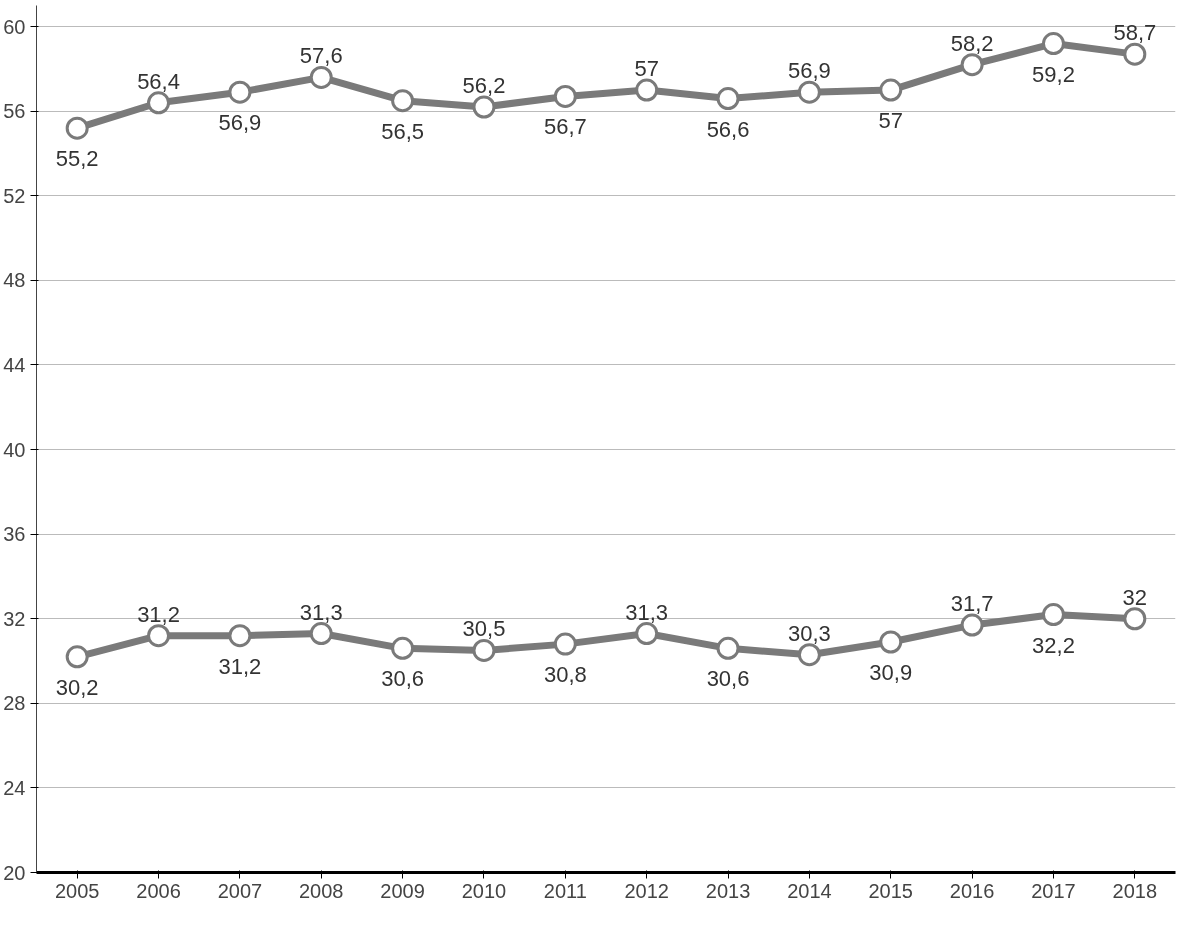 Image resolution: width=1204 pixels, height=930 pixels. Describe the element at coordinates (1135, 33) in the screenshot. I see `data-label: 58,7` at that location.